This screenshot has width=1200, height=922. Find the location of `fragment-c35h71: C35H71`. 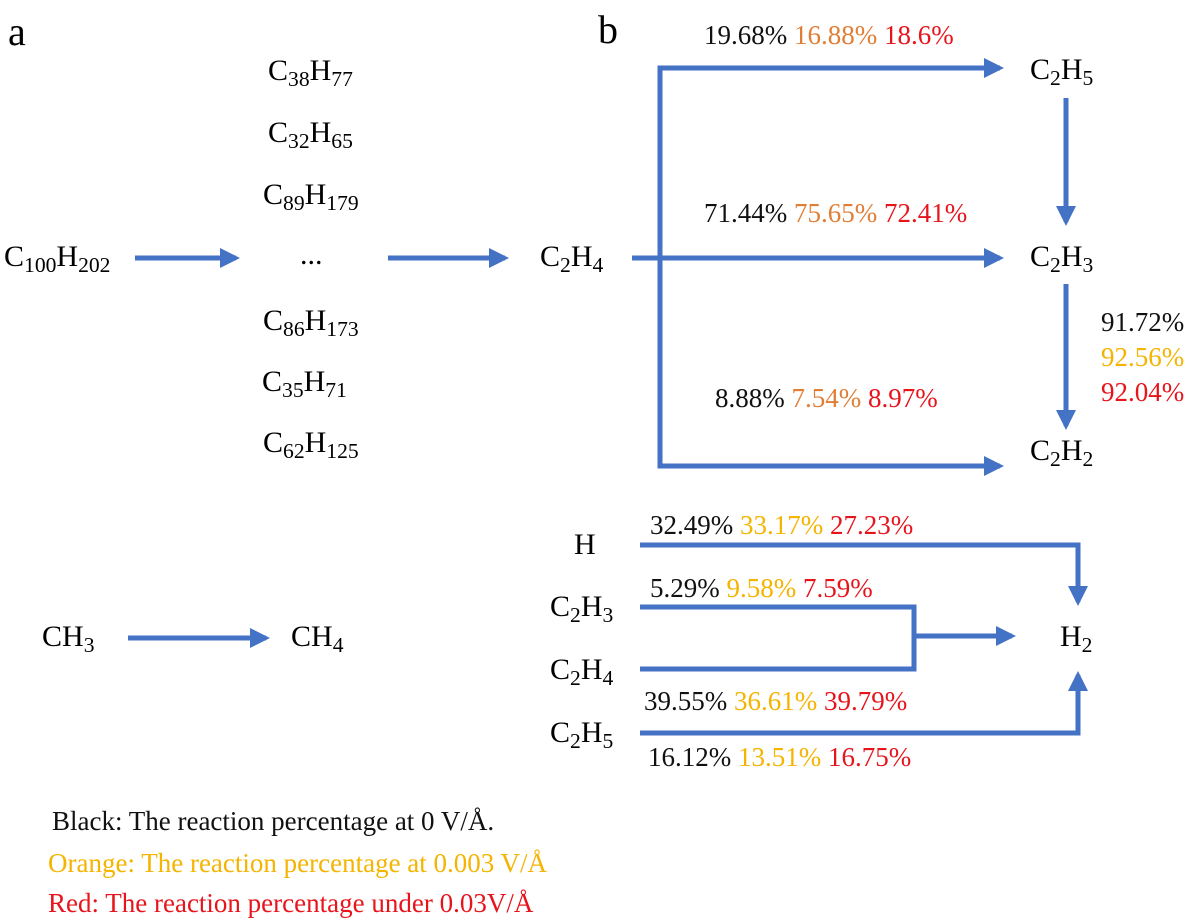

fragment-c35h71: C35H71 is located at coordinates (304, 384).